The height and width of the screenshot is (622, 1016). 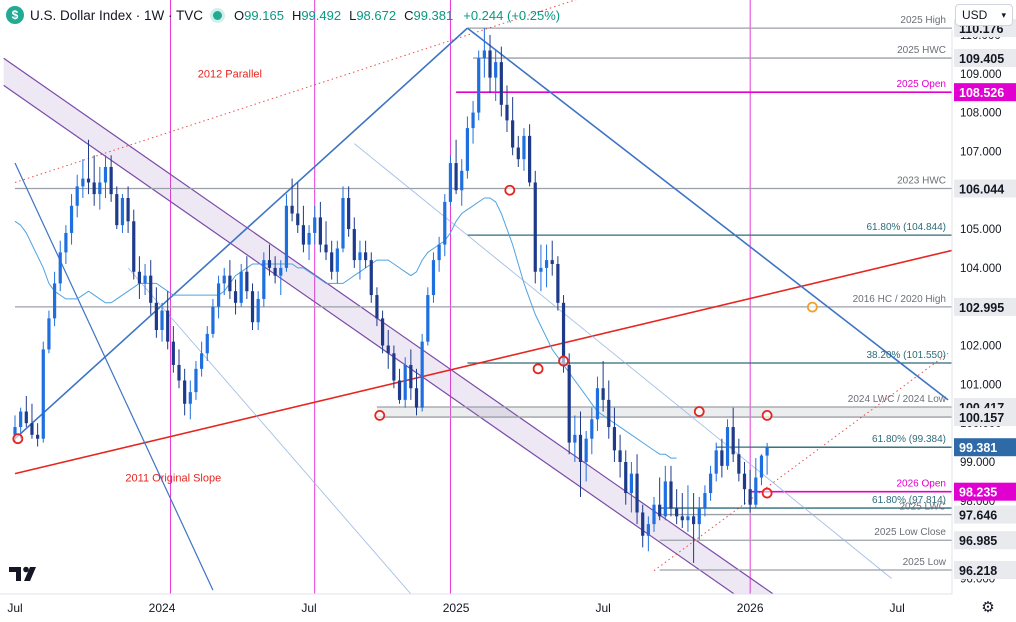 What do you see at coordinates (978, 448) in the screenshot?
I see `price-badge-value: 99.381` at bounding box center [978, 448].